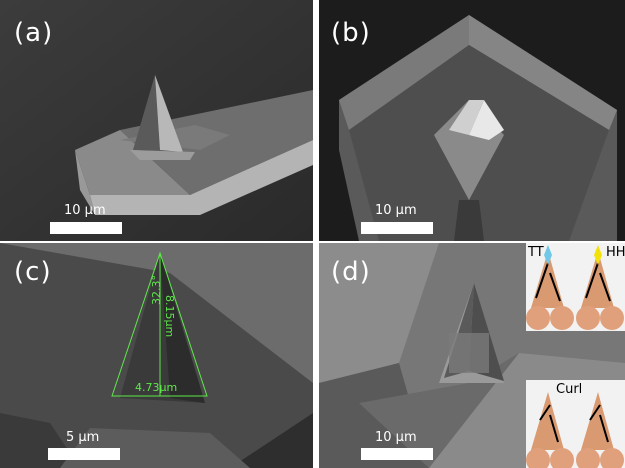 This screenshot has width=625, height=468. Describe the element at coordinates (598, 255) in the screenshot. I see `hh-marker-icon` at that location.